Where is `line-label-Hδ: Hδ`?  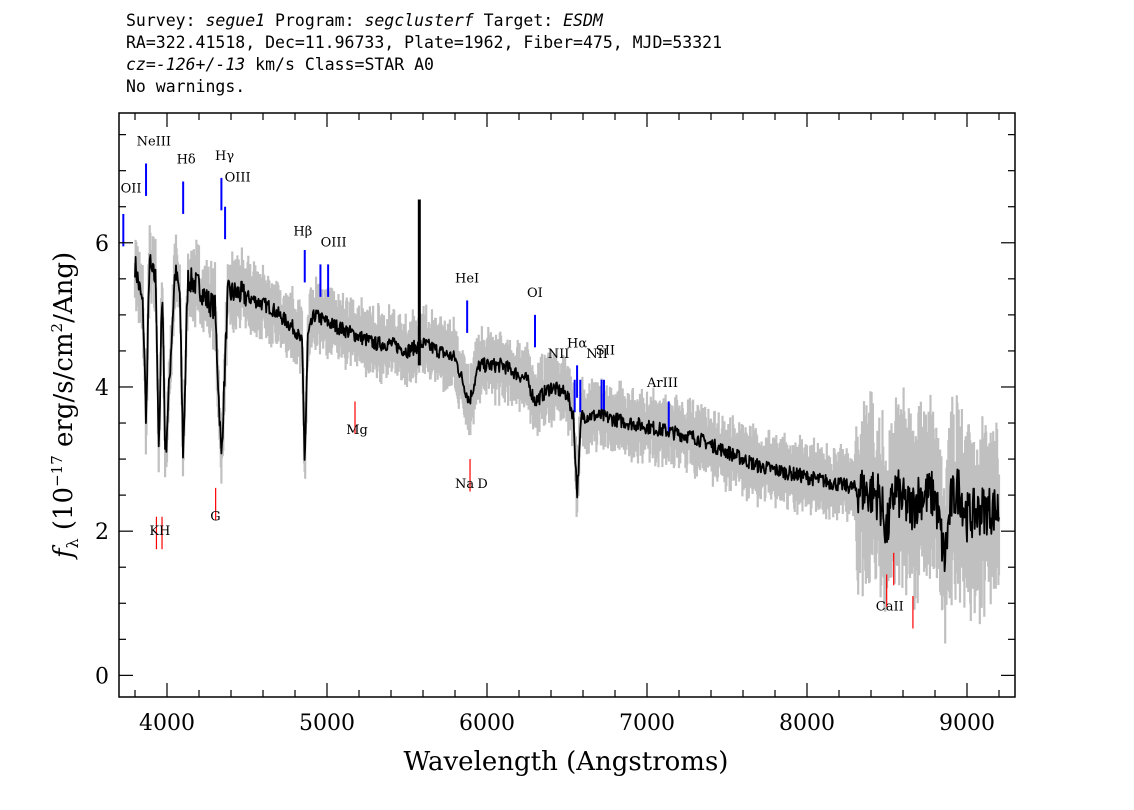
line-label-Hδ: Hδ is located at coordinates (186, 159).